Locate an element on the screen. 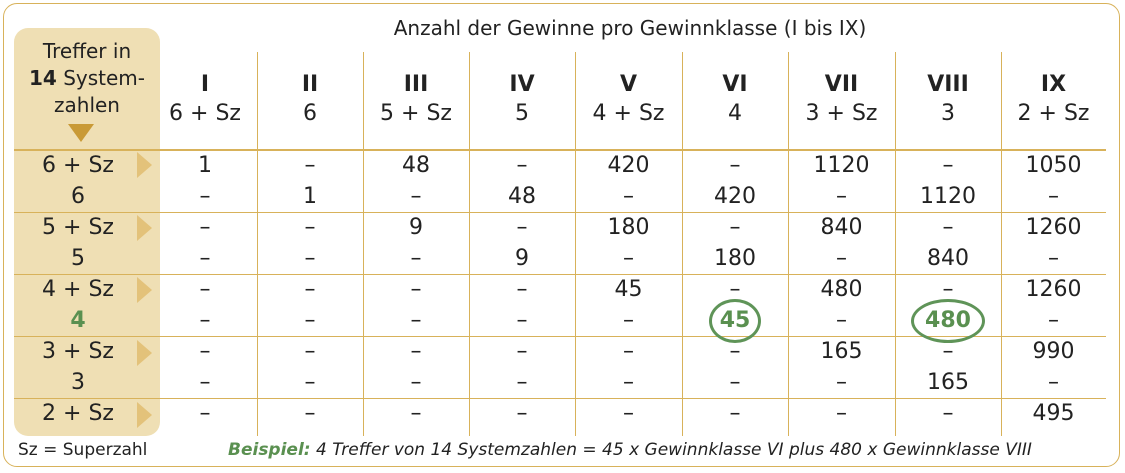  column-match-7: 3 + Sz is located at coordinates (841, 113).